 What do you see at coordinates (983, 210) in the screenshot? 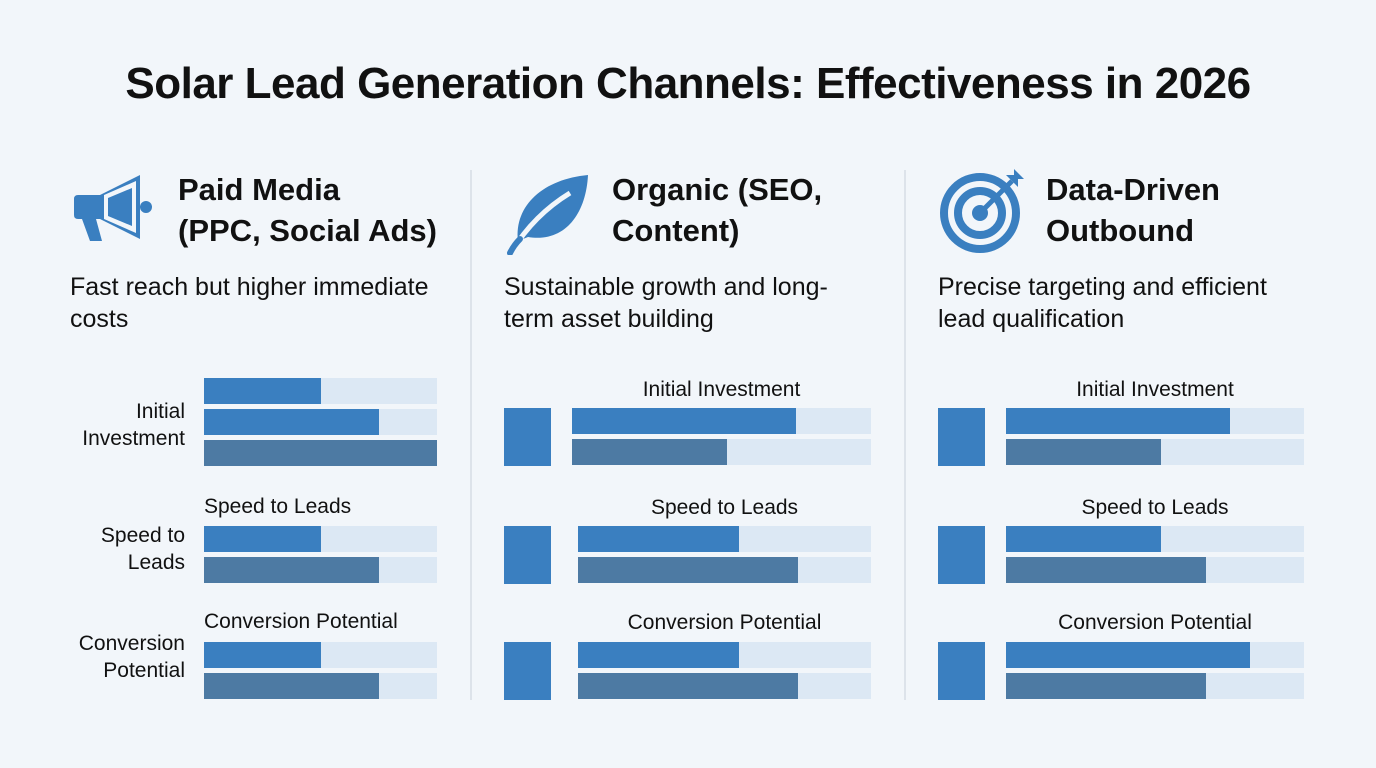
I see `target-icon` at bounding box center [983, 210].